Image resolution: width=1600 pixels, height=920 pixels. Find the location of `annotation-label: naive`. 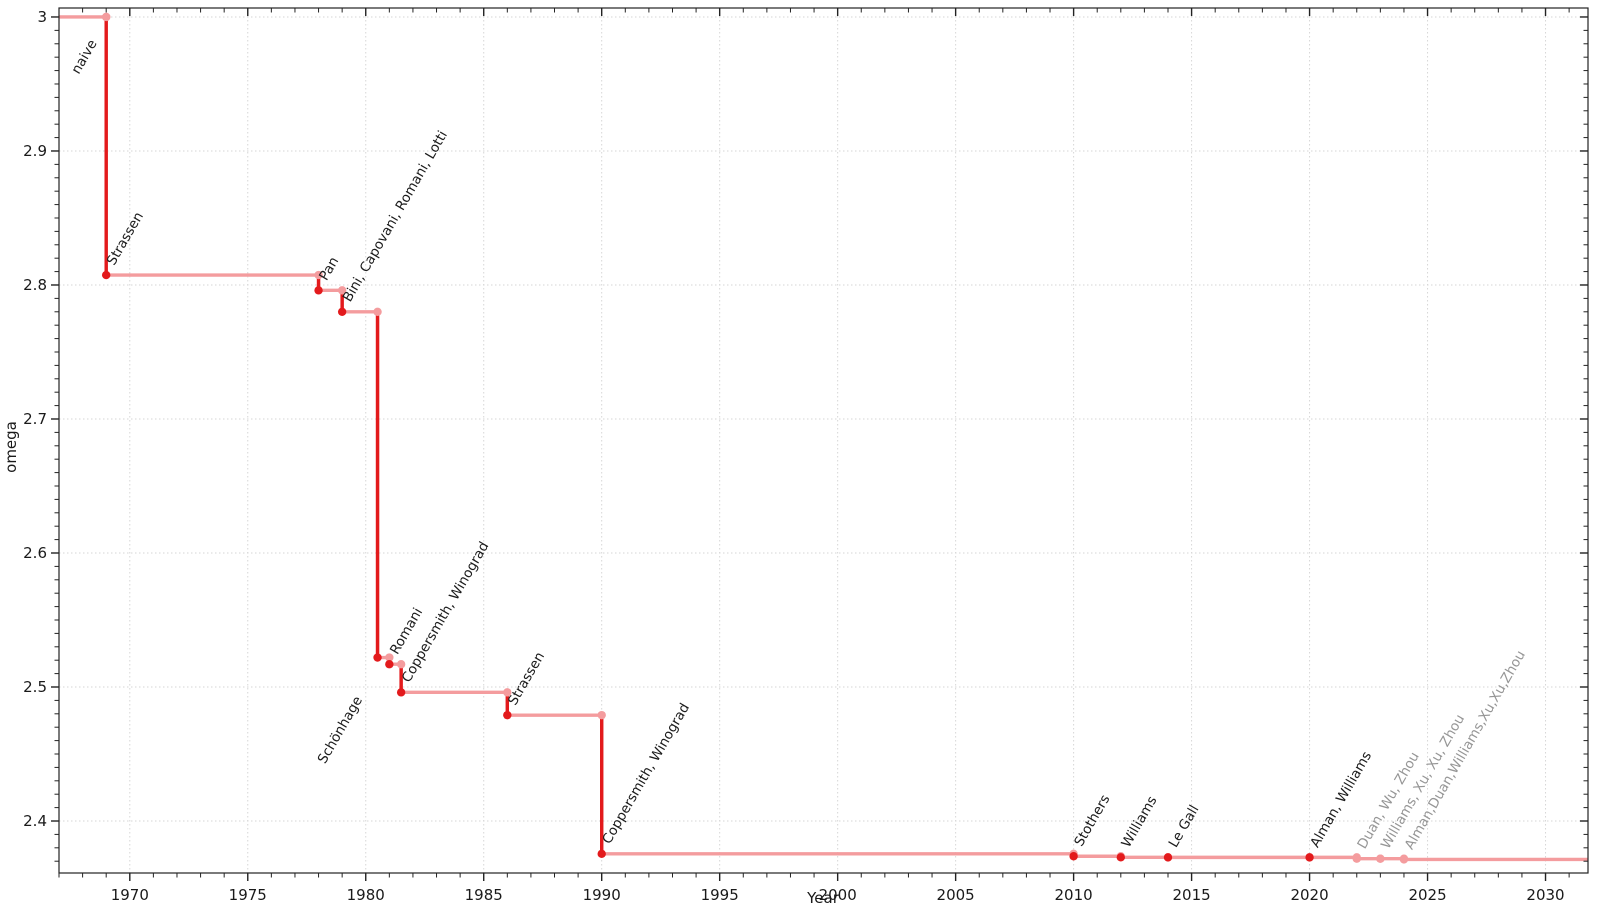

annotation-label: naive is located at coordinates (84, 57).